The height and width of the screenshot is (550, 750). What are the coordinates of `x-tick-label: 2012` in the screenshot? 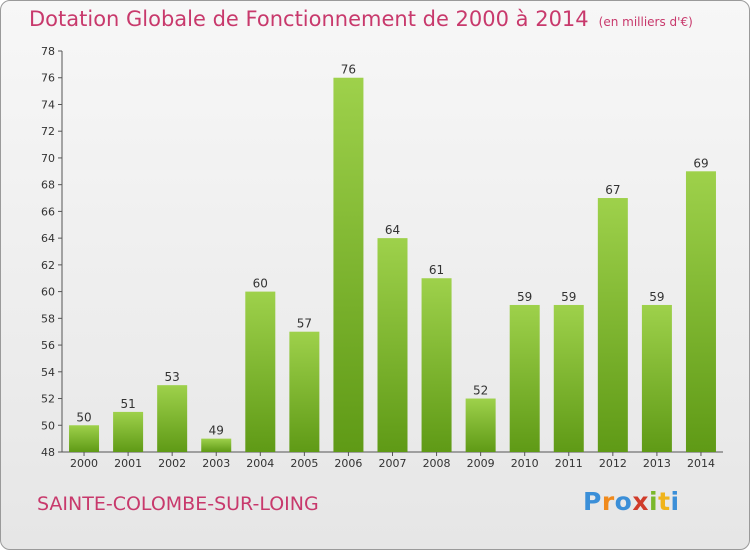 It's located at (613, 463).